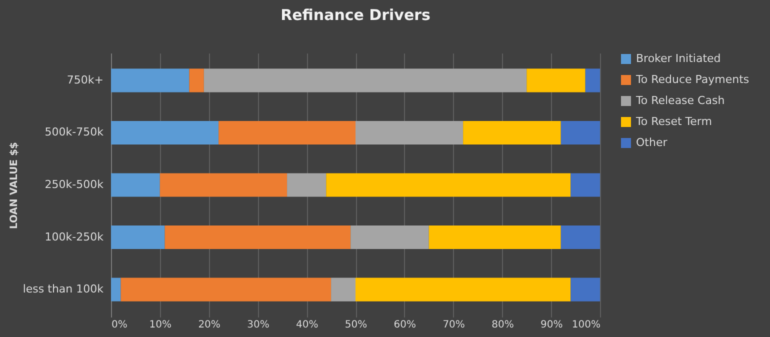  Describe the element at coordinates (14, 186) in the screenshot. I see `y-axis-title: LOAN VALUE $$` at that location.